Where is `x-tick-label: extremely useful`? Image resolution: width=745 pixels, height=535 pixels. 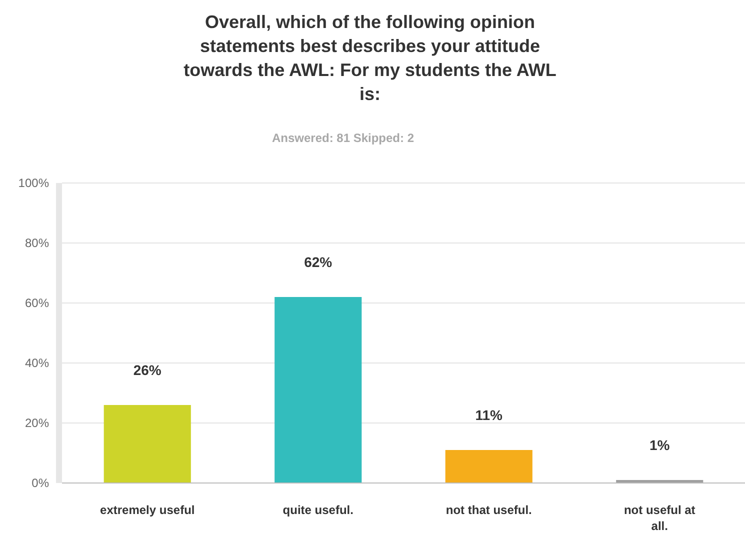
x-tick-label: extremely useful is located at coordinates (147, 510).